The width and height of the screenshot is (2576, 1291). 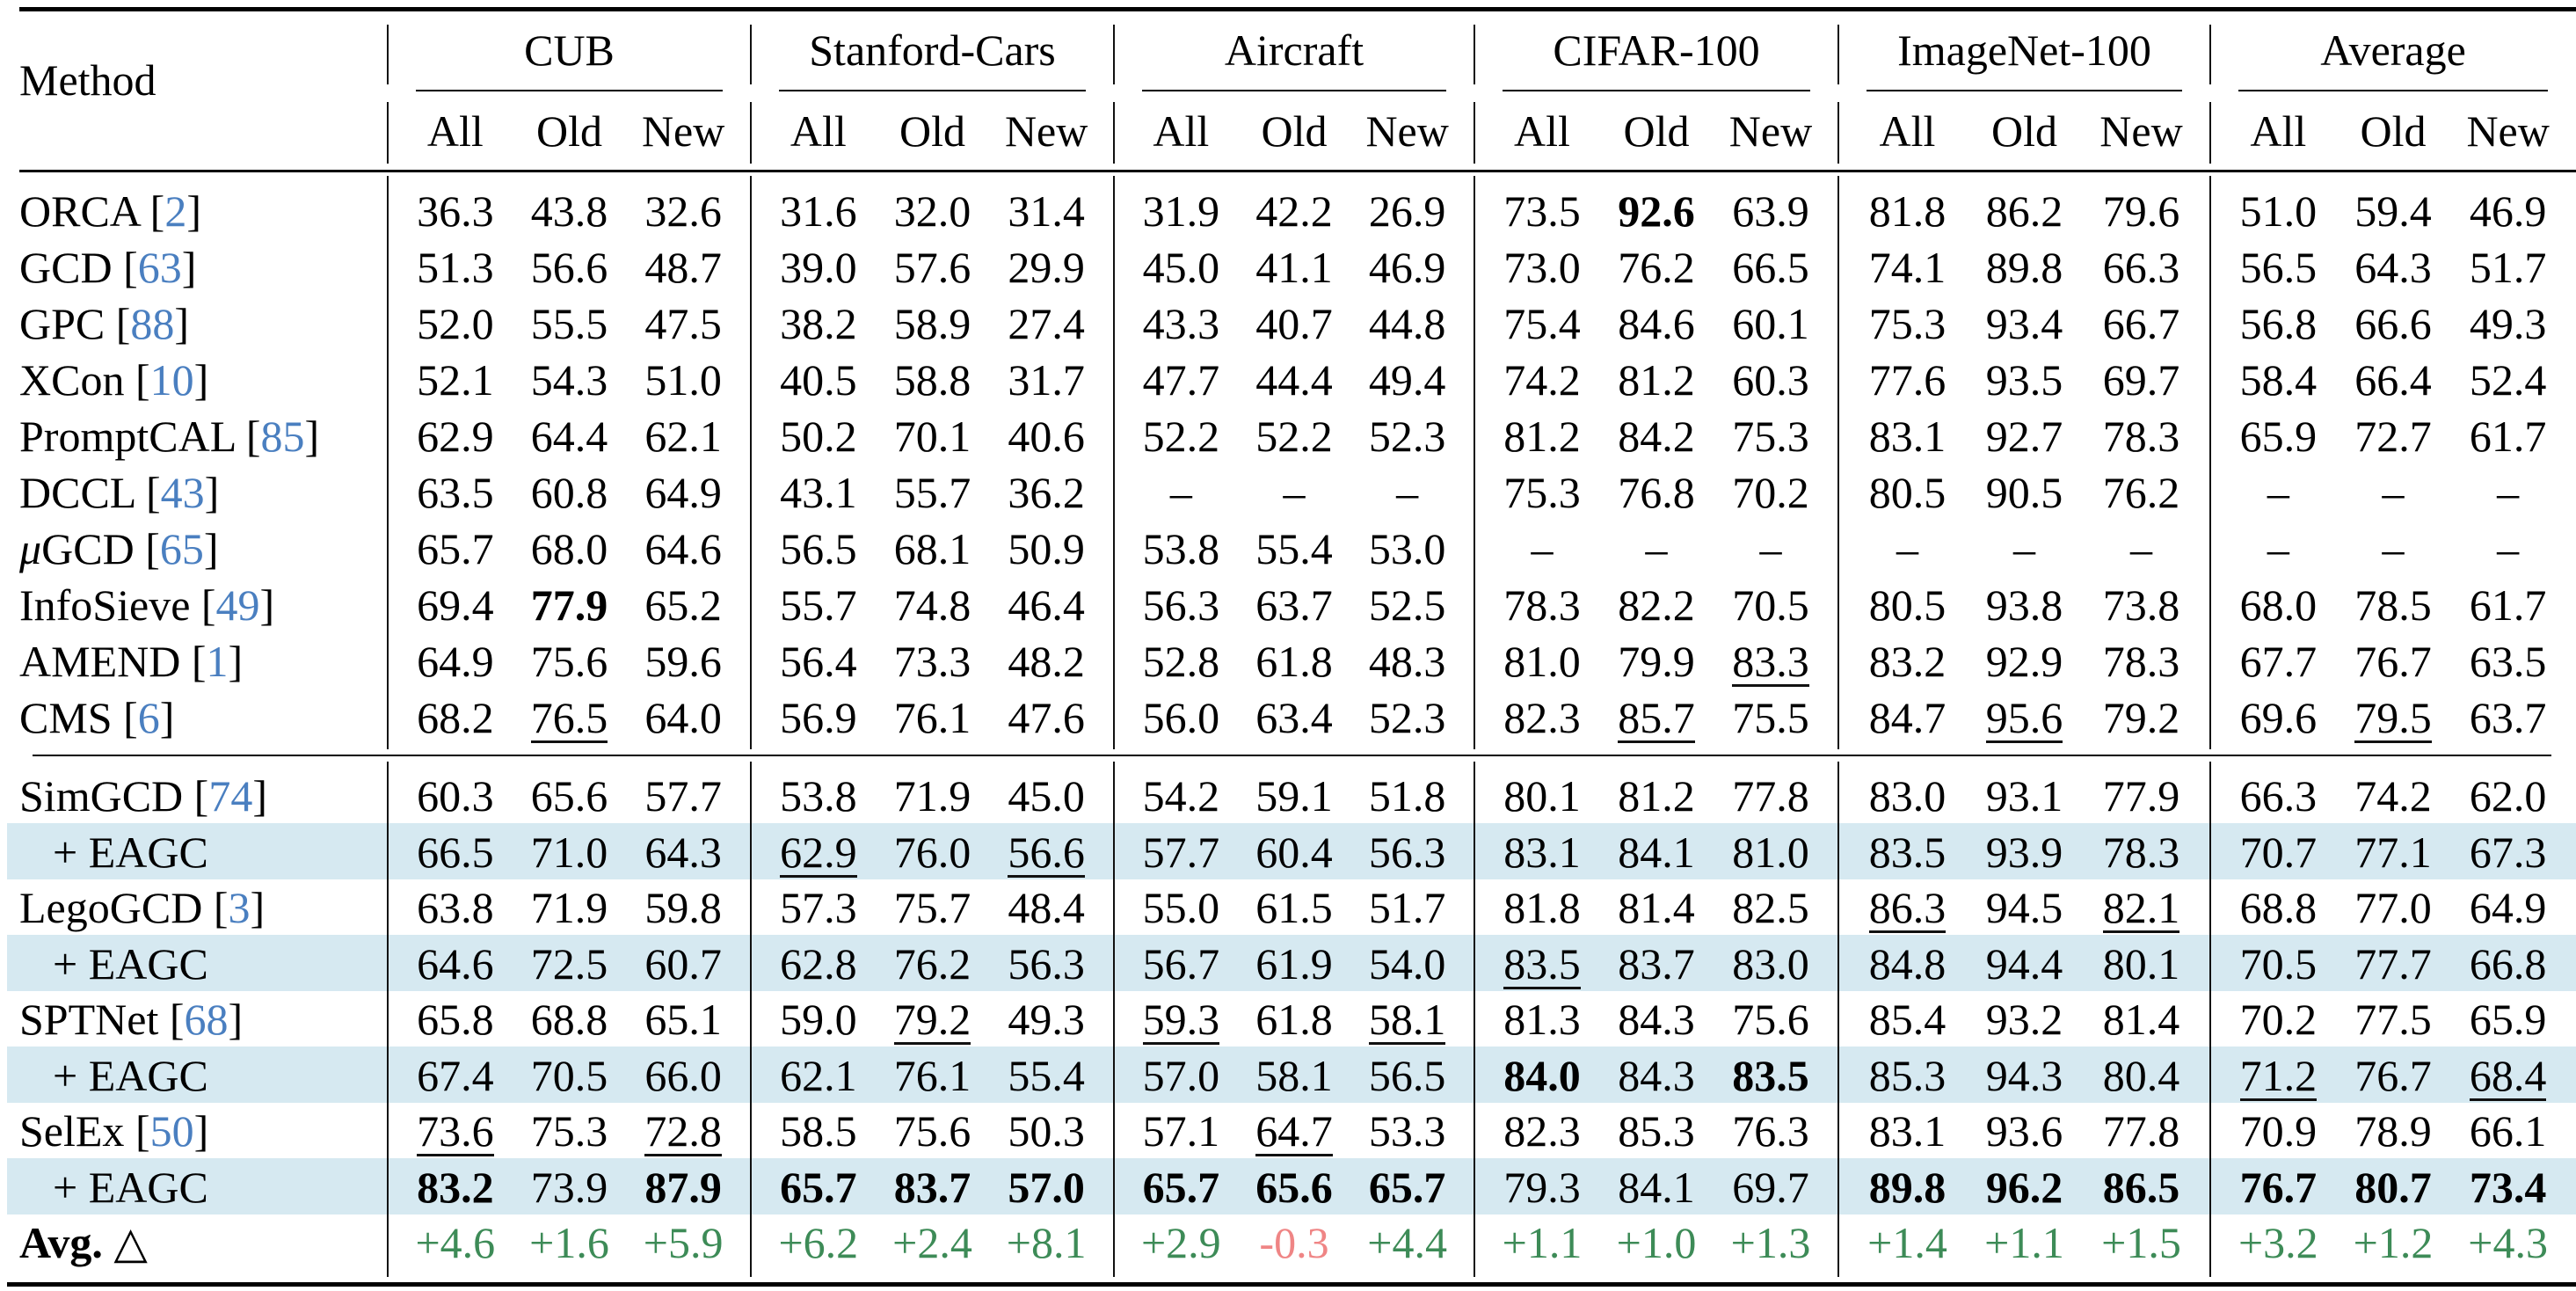 What do you see at coordinates (2508, 1187) in the screenshot?
I see `table-cell: 73.4` at bounding box center [2508, 1187].